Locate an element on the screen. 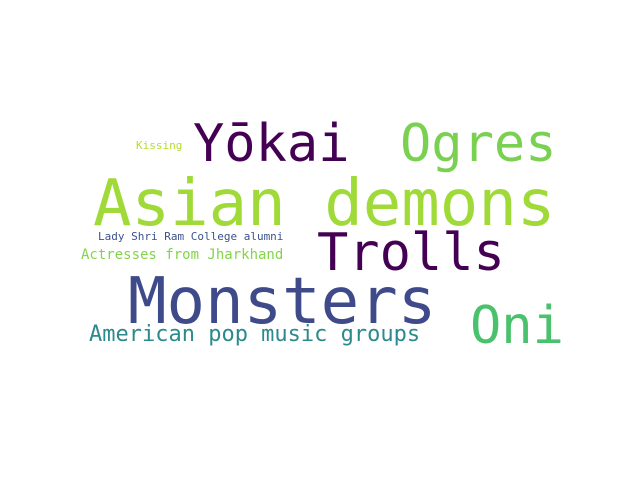  word-monsters: Monsters is located at coordinates (282, 302).